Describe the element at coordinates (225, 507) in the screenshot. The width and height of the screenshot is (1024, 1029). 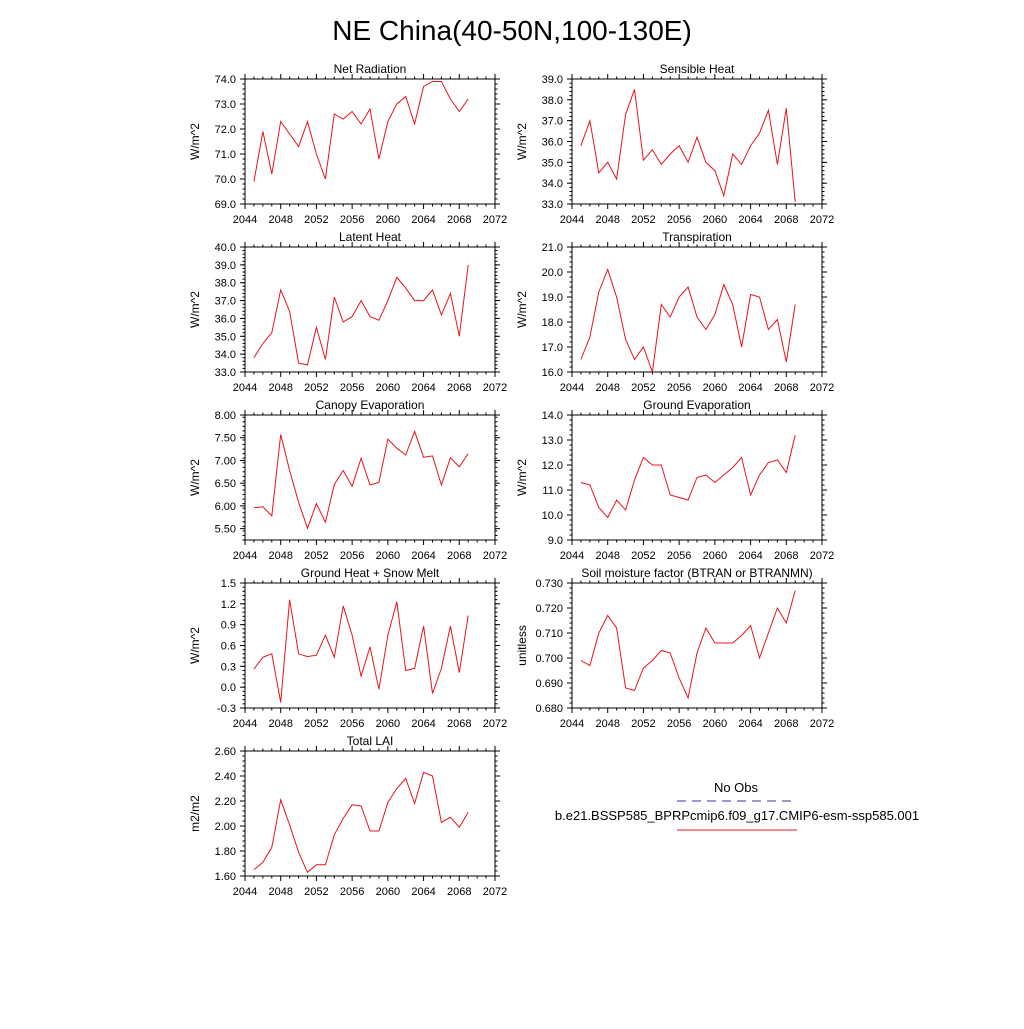
I see `y-tick-label: 6.00` at that location.